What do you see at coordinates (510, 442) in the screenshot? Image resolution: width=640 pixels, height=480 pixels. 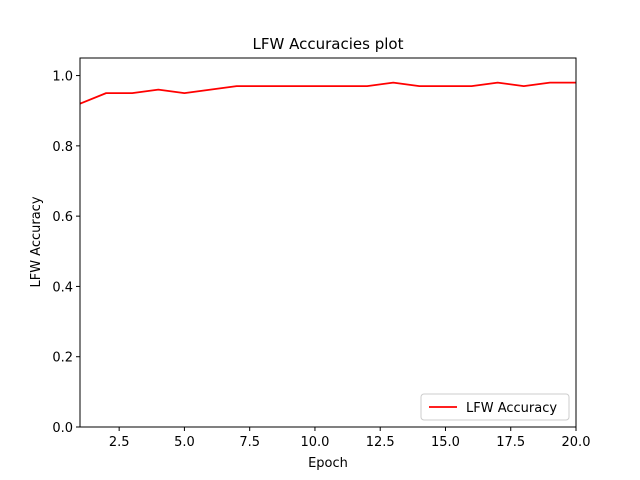 I see `x-tick-label: 17.5` at bounding box center [510, 442].